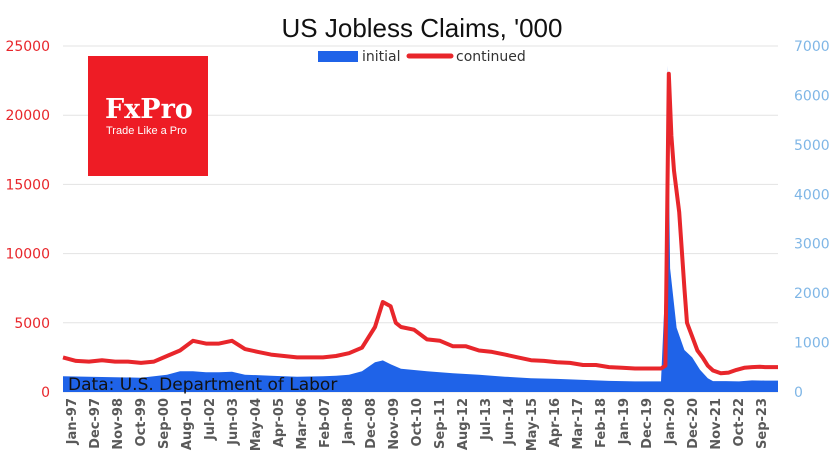  What do you see at coordinates (812, 245) in the screenshot?
I see `right-tick-label: 3000` at bounding box center [812, 245].